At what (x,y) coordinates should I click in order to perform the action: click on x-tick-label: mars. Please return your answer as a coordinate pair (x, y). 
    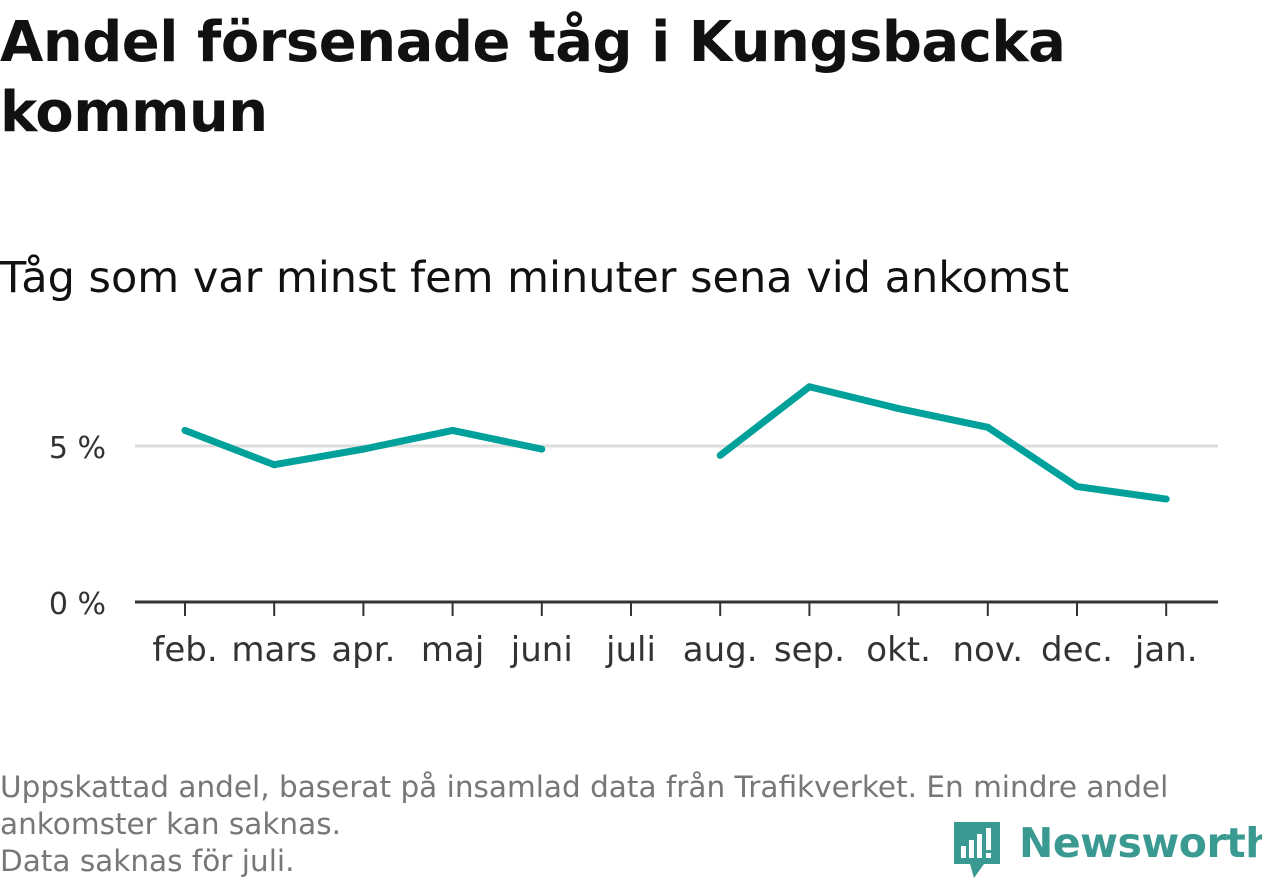
    Looking at the image, I should click on (274, 650).